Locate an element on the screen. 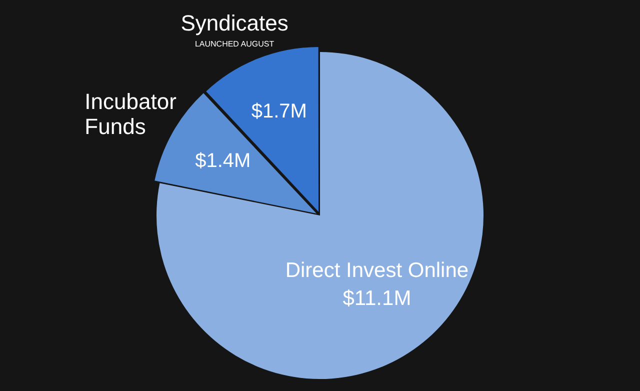 This screenshot has height=391, width=640. slice-label: Direct Invest Online is located at coordinates (377, 270).